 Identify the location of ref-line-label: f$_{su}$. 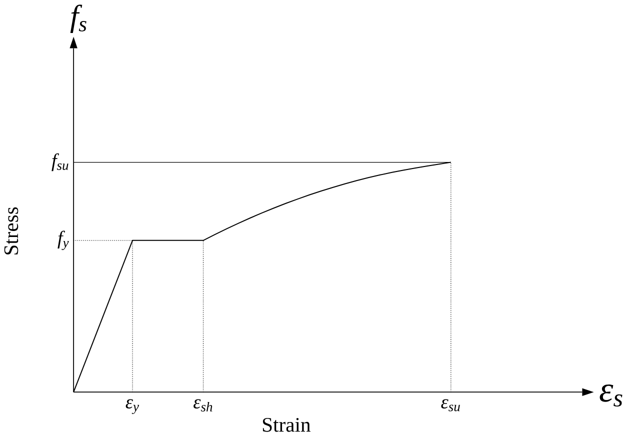
(60, 162).